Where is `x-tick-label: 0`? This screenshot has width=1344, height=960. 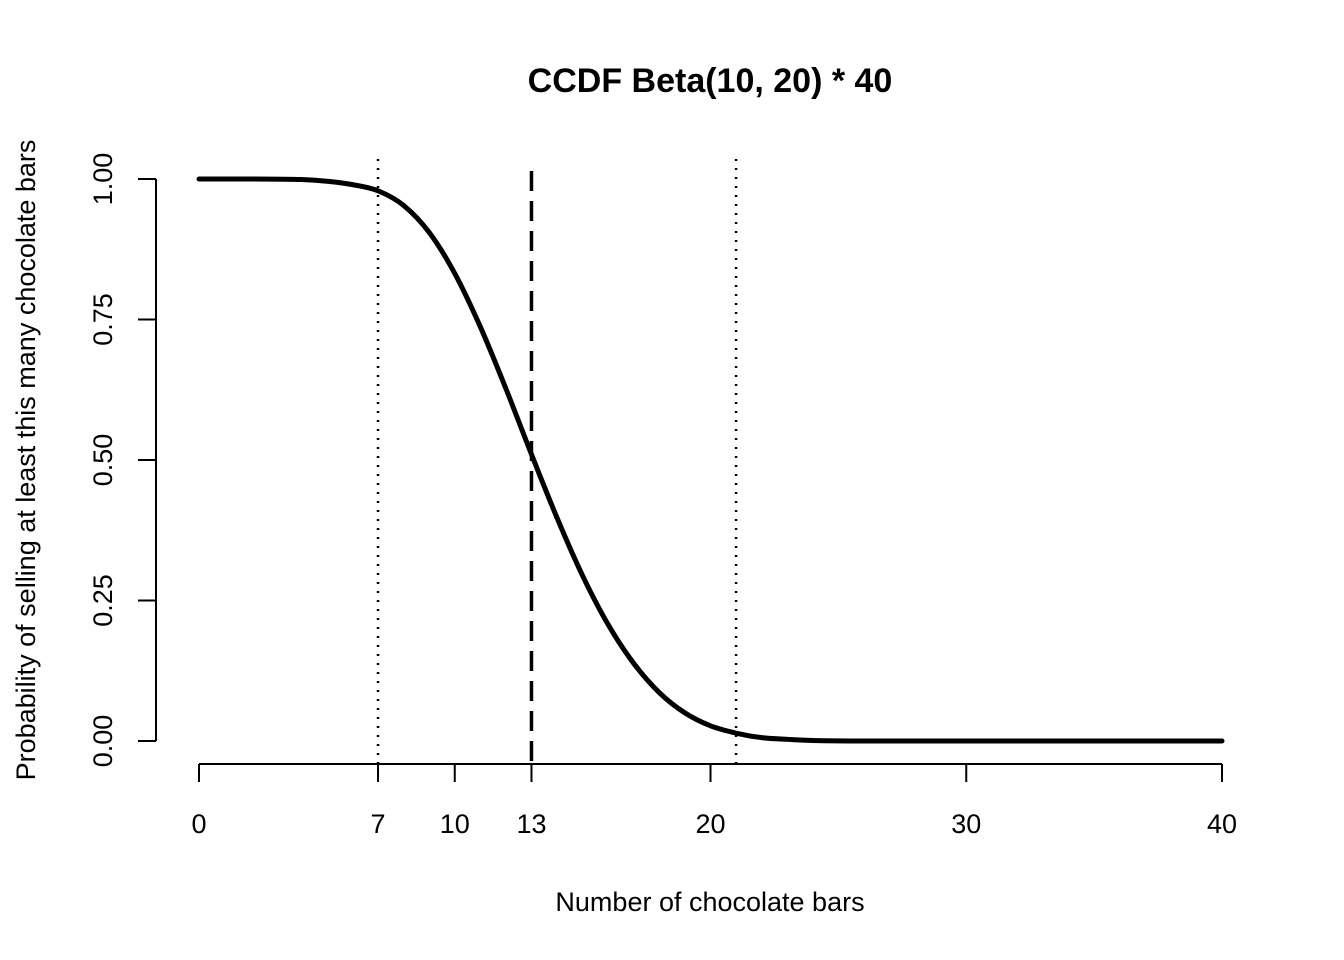
x-tick-label: 0 is located at coordinates (198, 824).